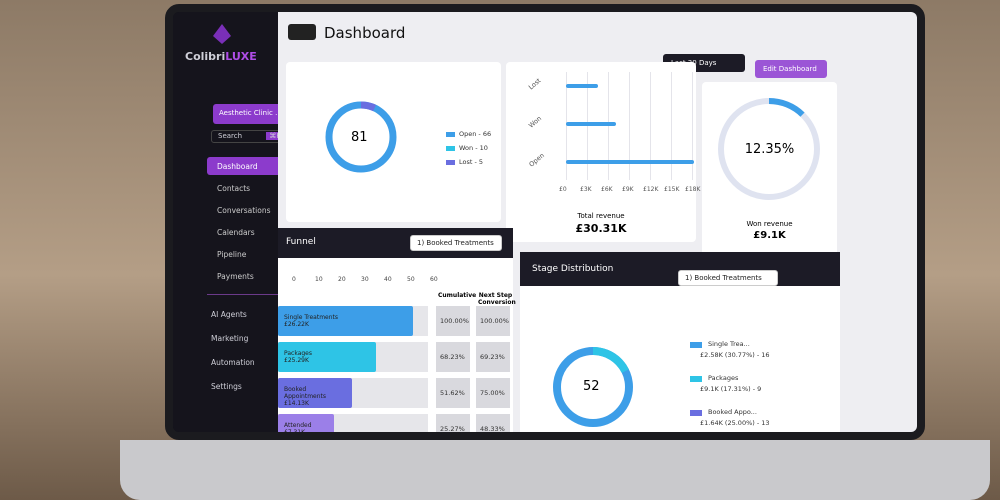 The width and height of the screenshot is (1000, 500). I want to click on funnel-title: Funnel, so click(301, 242).